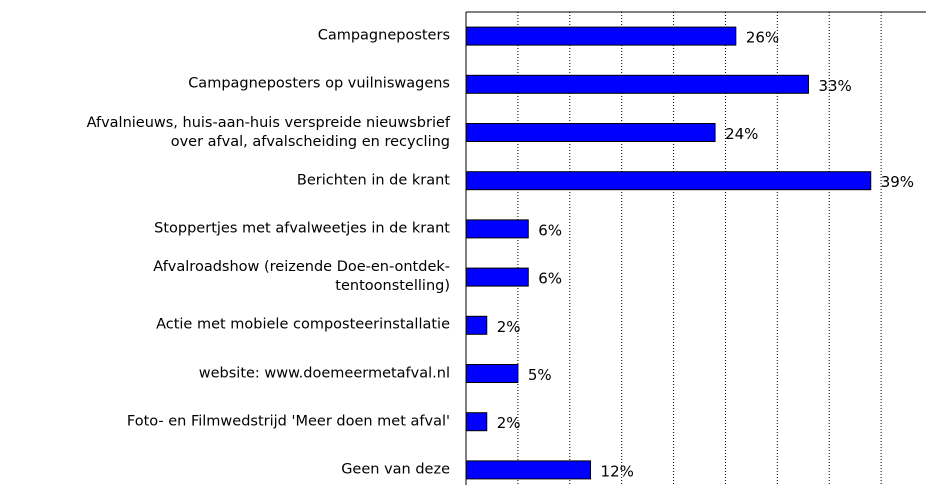  Describe the element at coordinates (324, 373) in the screenshot. I see `category-label: website: www.doemeermetafval.nl` at that location.